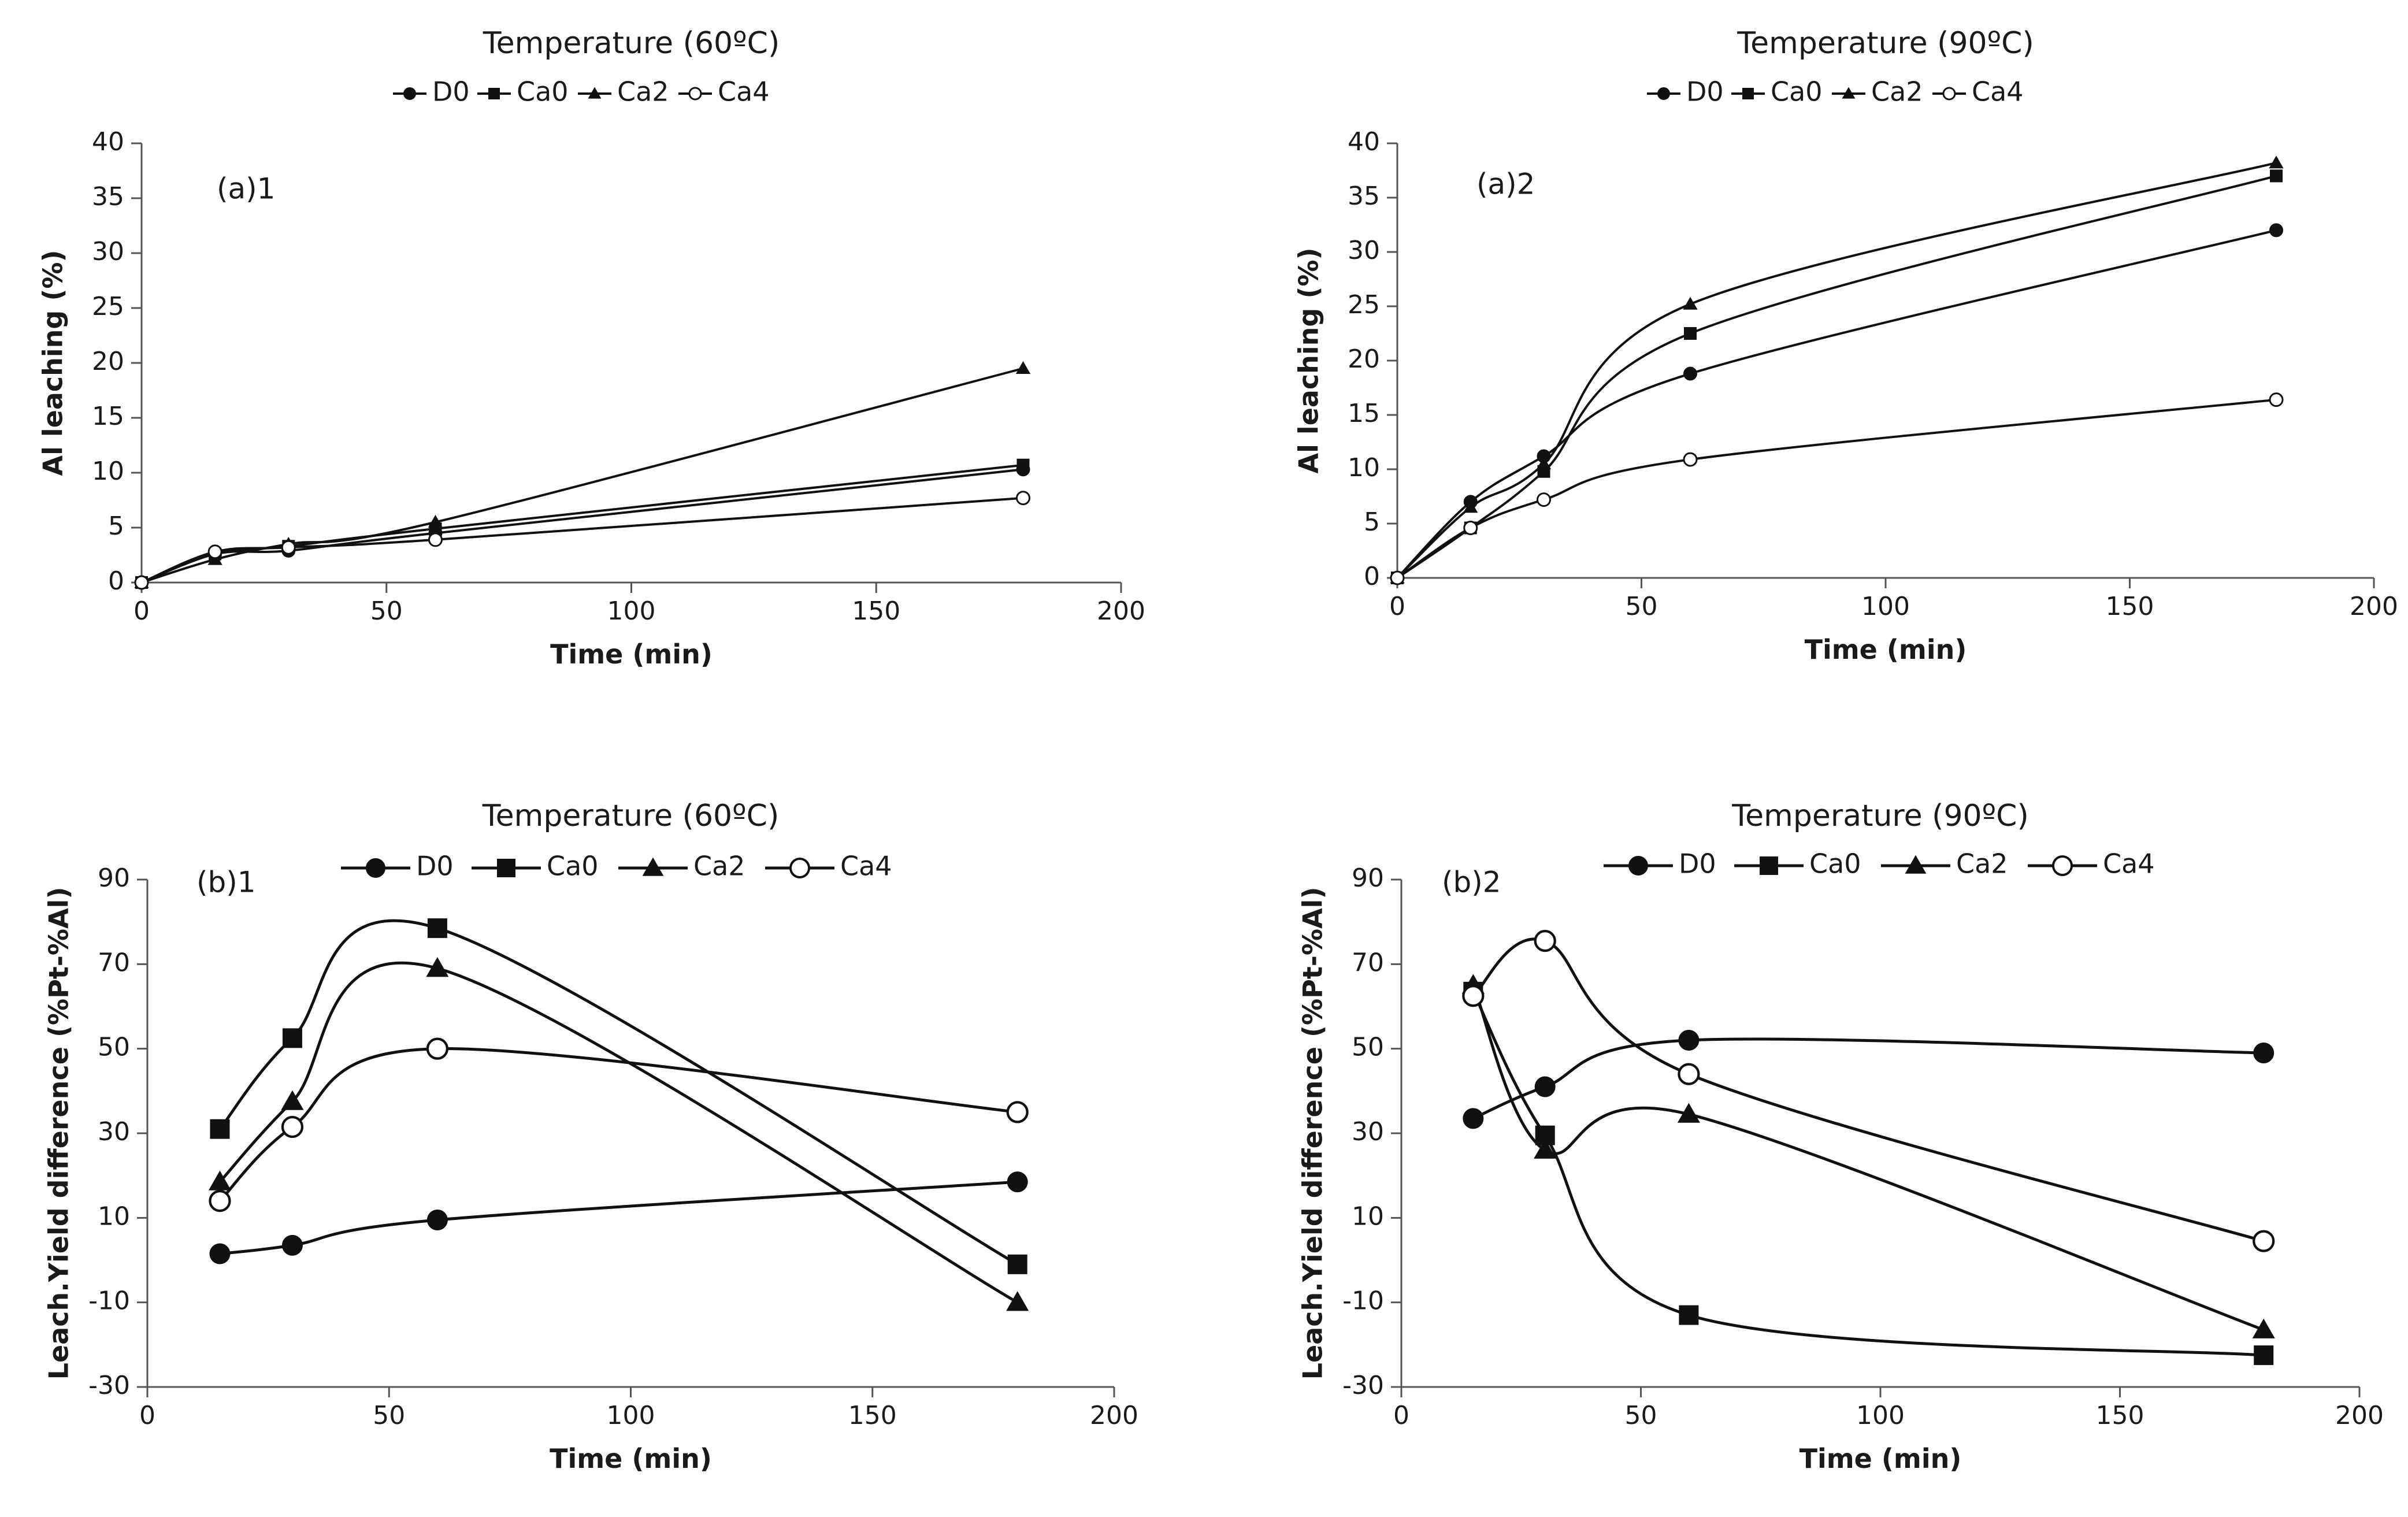 The height and width of the screenshot is (1517, 2408). Describe the element at coordinates (1642, 606) in the screenshot. I see `x-tick-label: 50` at that location.